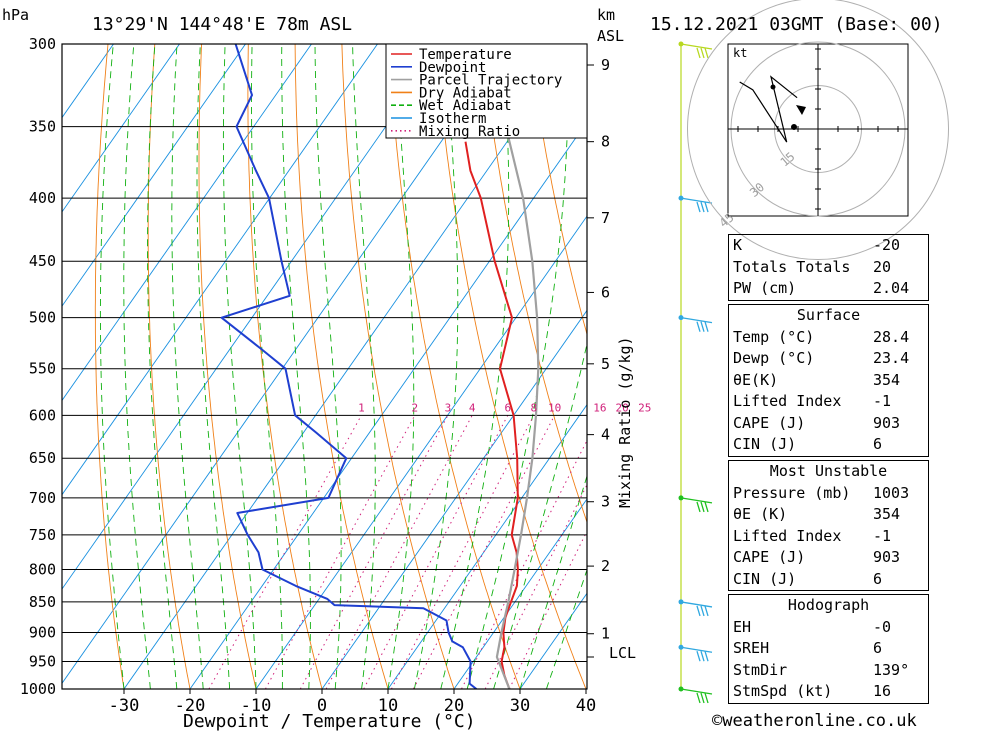 Image resolution: width=1000 pixels, height=733 pixels. Describe the element at coordinates (448, 407) in the screenshot. I see `mixing-ratio-label: 3` at that location.